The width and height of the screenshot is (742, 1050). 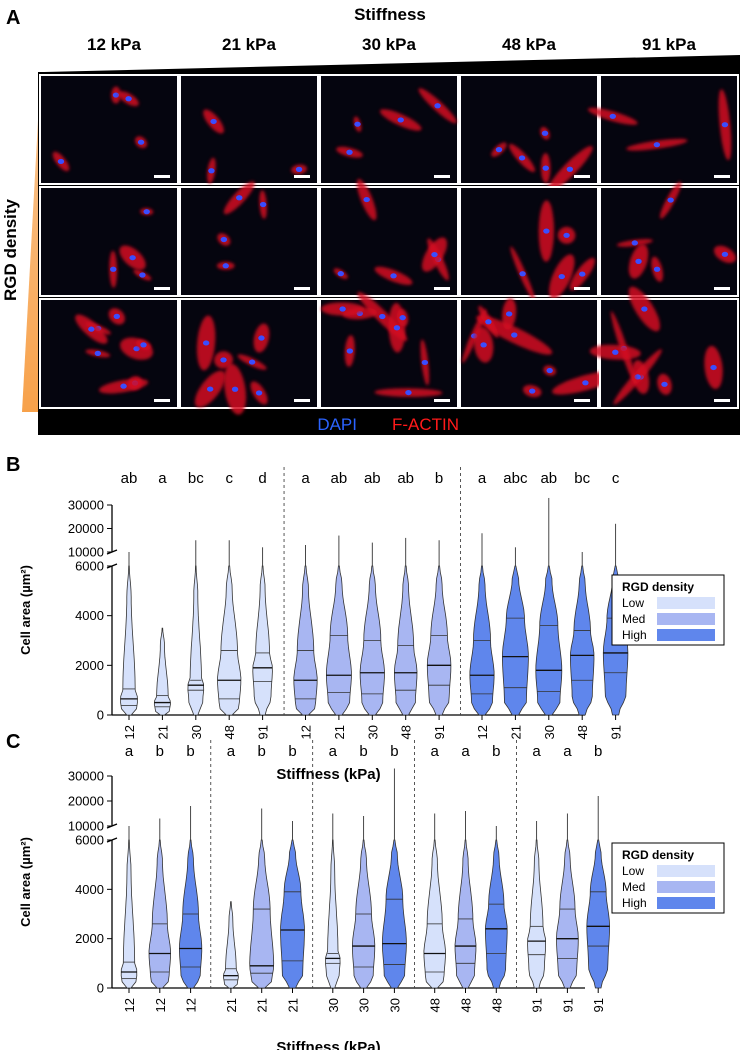 I want to click on y-tick-label: 20000, so click(x=86, y=801).